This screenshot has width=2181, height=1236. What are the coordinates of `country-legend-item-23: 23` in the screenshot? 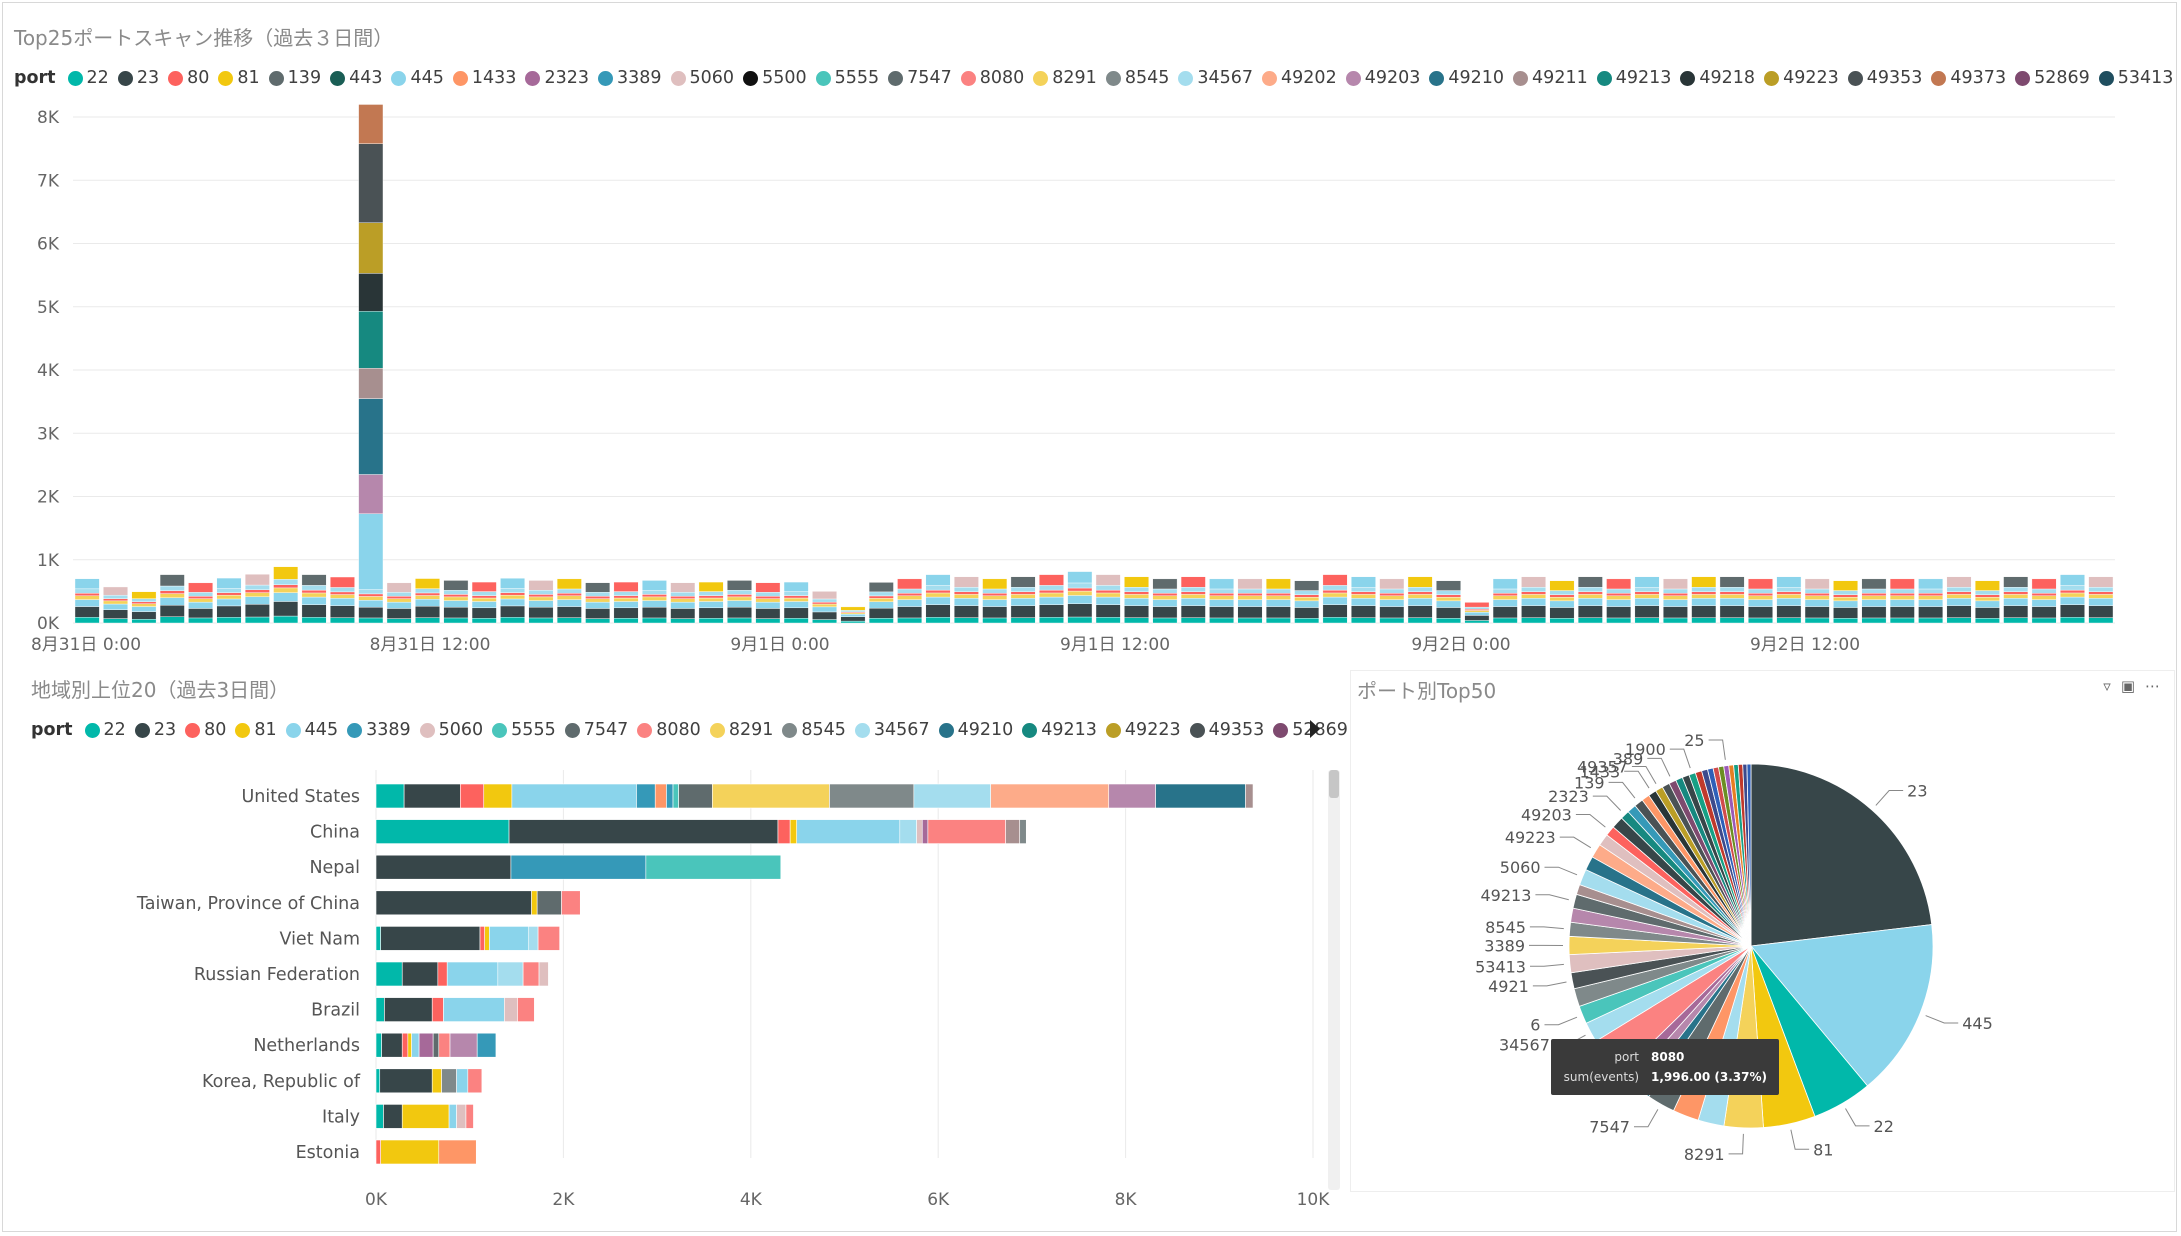 It's located at (155, 730).